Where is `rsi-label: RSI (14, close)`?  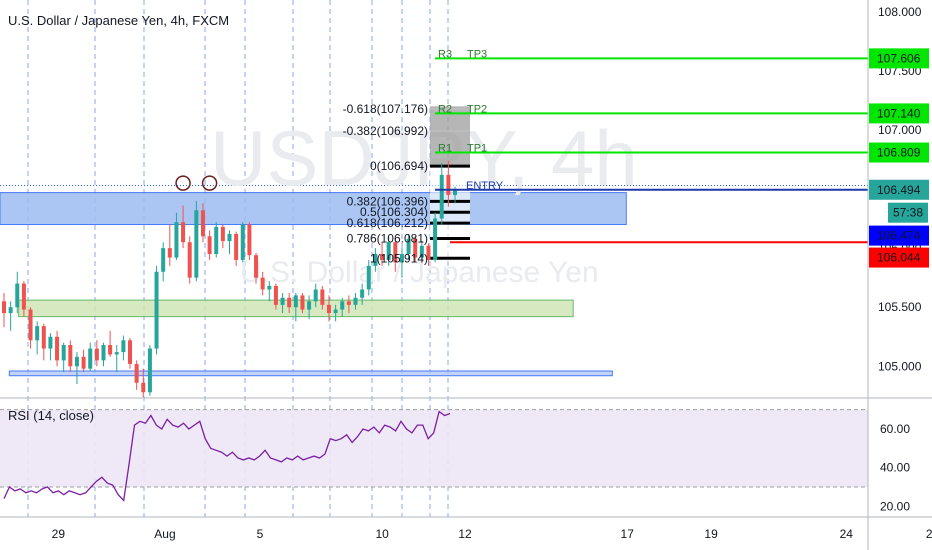 rsi-label: RSI (14, close) is located at coordinates (51, 415).